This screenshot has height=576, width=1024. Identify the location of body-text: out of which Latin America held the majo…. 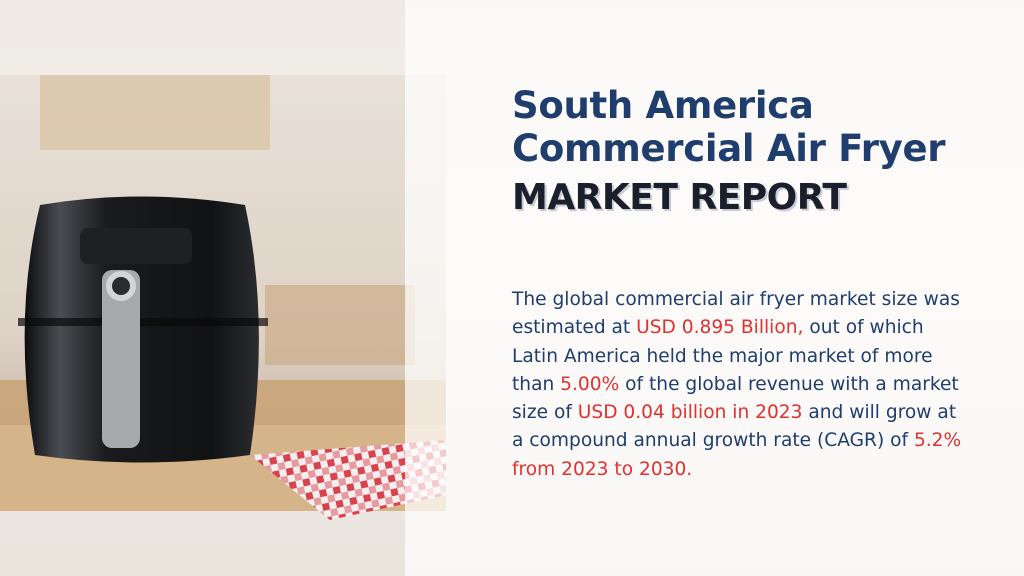
(722, 356).